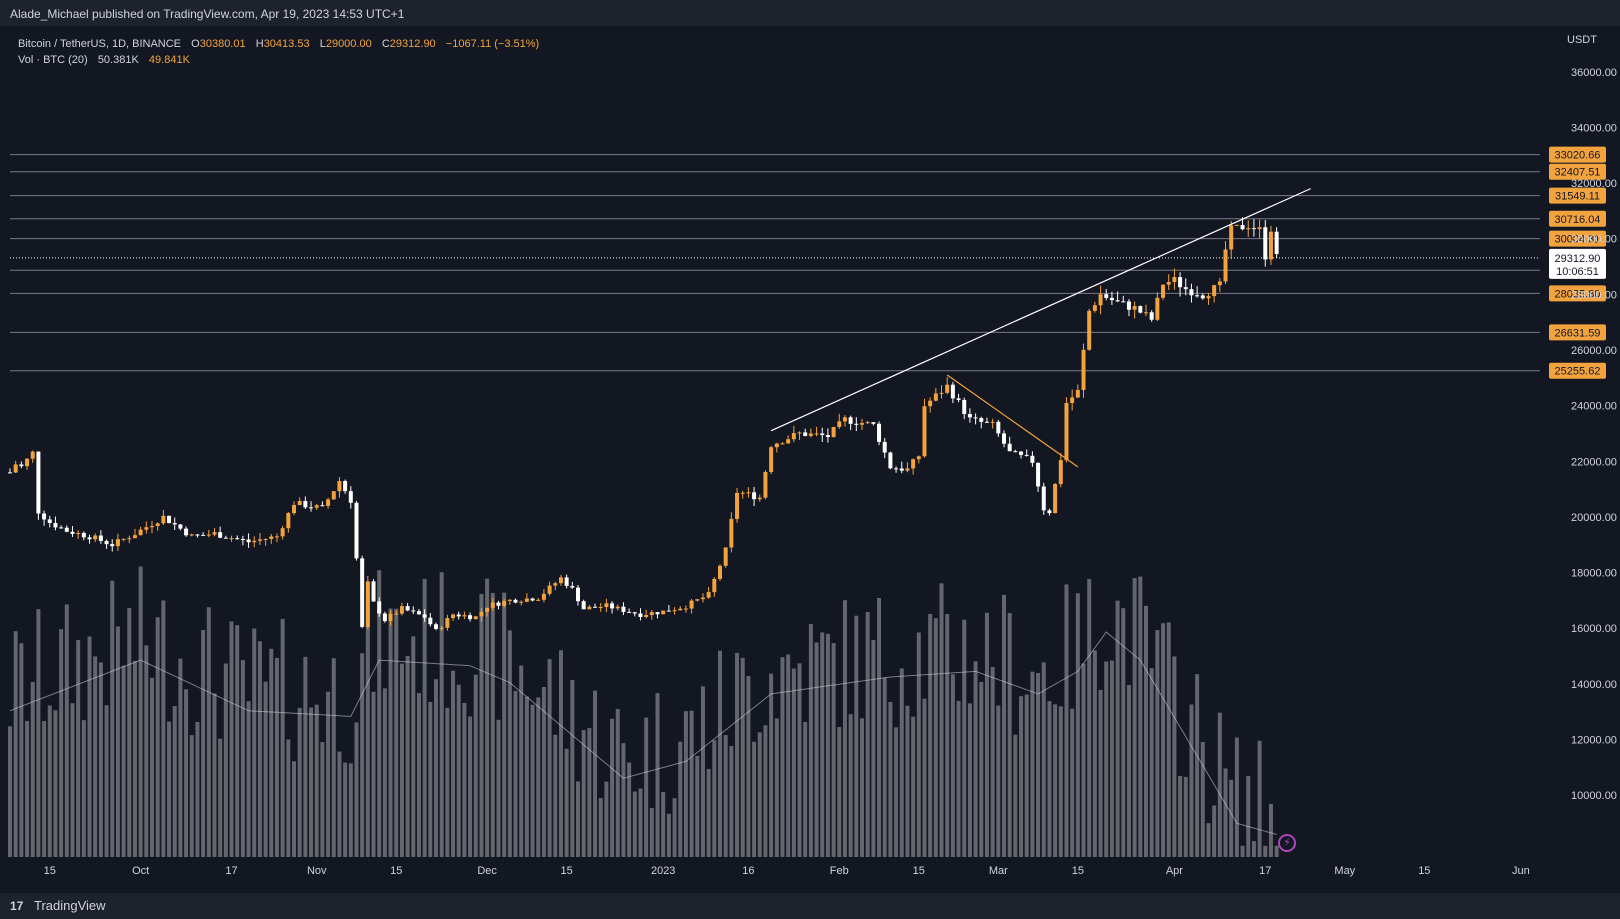 This screenshot has width=1620, height=919. I want to click on y-tick-label: 32000.00, so click(1594, 184).